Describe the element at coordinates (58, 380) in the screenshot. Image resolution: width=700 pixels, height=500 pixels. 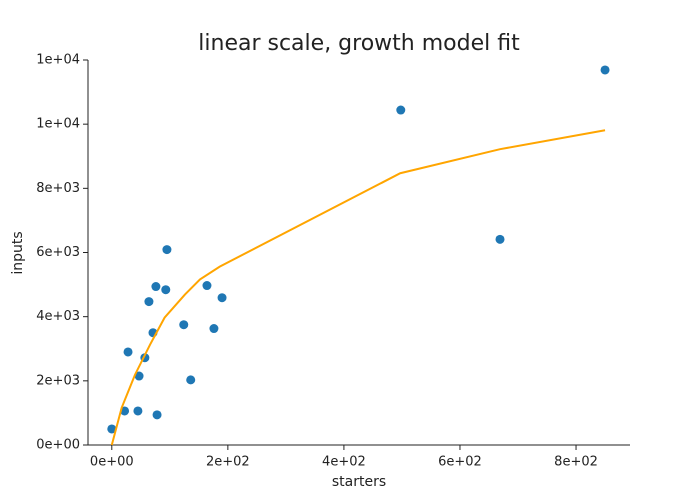
I see `y-tick-label: 2e+03` at that location.